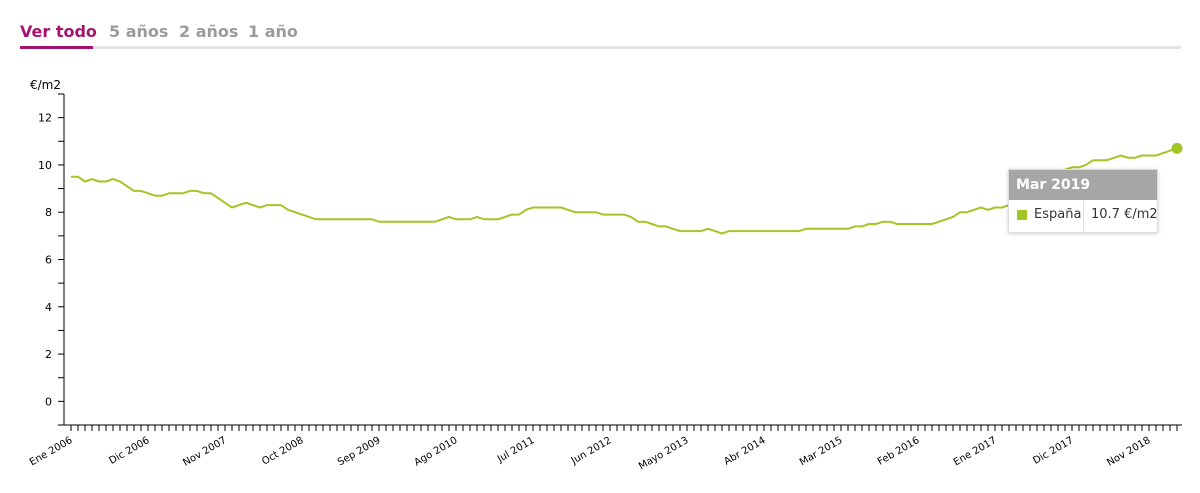 This screenshot has width=1200, height=493. Describe the element at coordinates (821, 451) in the screenshot. I see `x-tick-label: Mar 2015` at that location.